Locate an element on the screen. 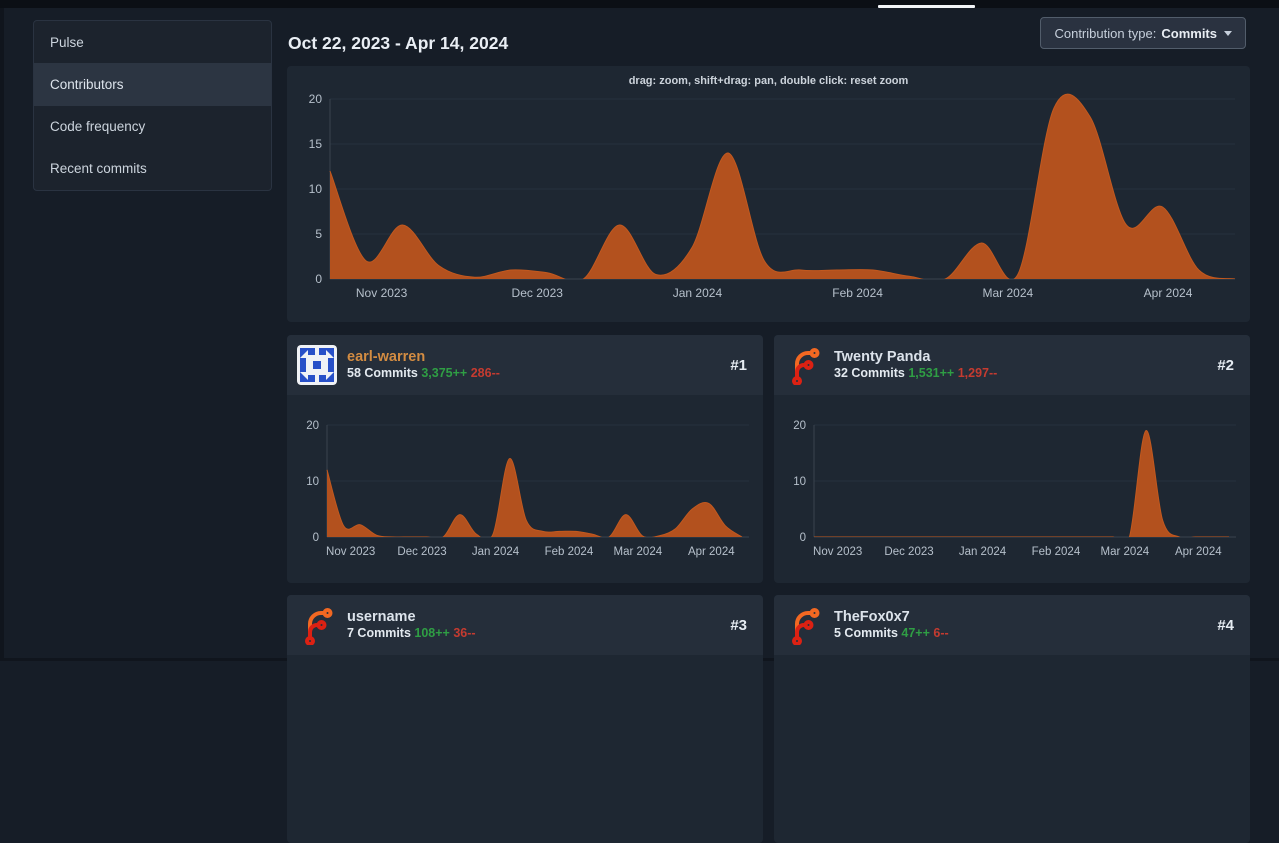  rank-badge: #1 is located at coordinates (738, 365).